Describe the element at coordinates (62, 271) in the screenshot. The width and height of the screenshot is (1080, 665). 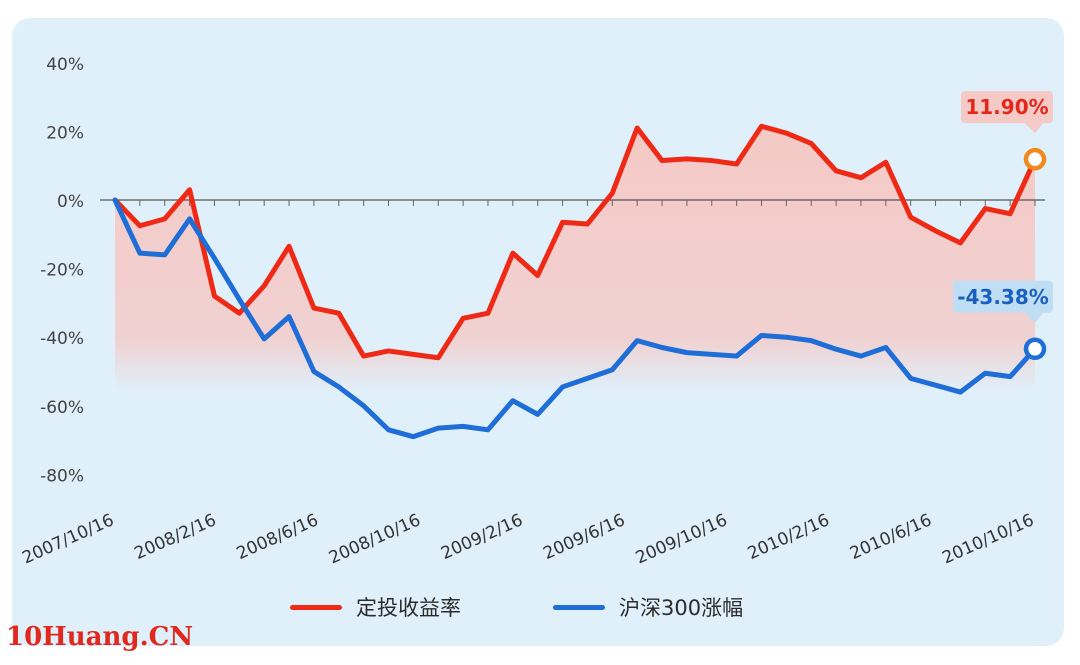
I see `y-tick-label: -20%` at that location.